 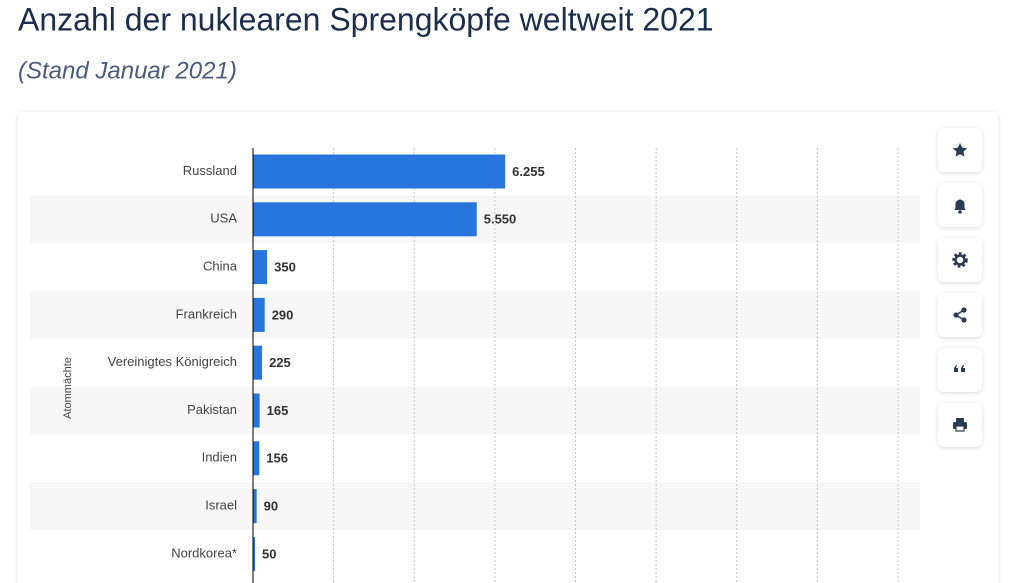 What do you see at coordinates (500, 219) in the screenshot?
I see `value-label: 5.550` at bounding box center [500, 219].